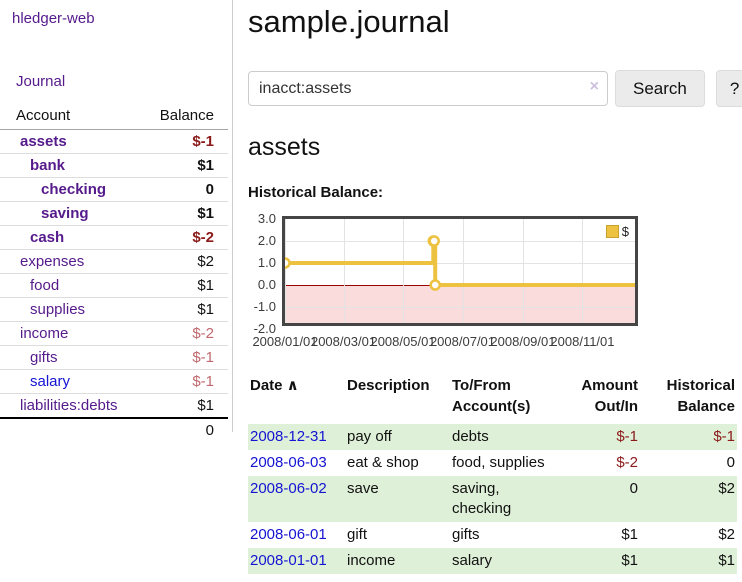  I want to click on chart-title: Historical Balance:, so click(316, 192).